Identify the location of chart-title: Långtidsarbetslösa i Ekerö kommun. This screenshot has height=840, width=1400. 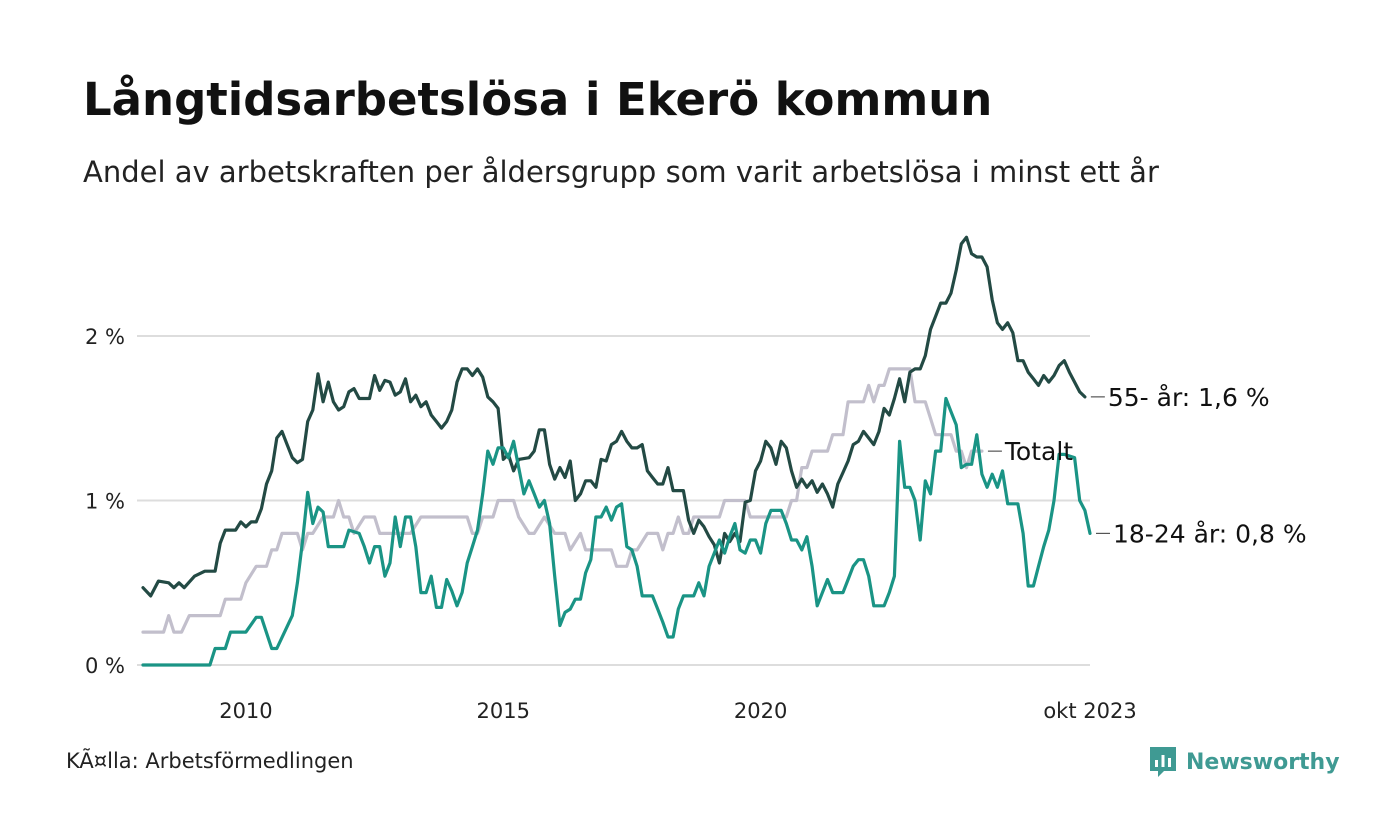
(538, 99).